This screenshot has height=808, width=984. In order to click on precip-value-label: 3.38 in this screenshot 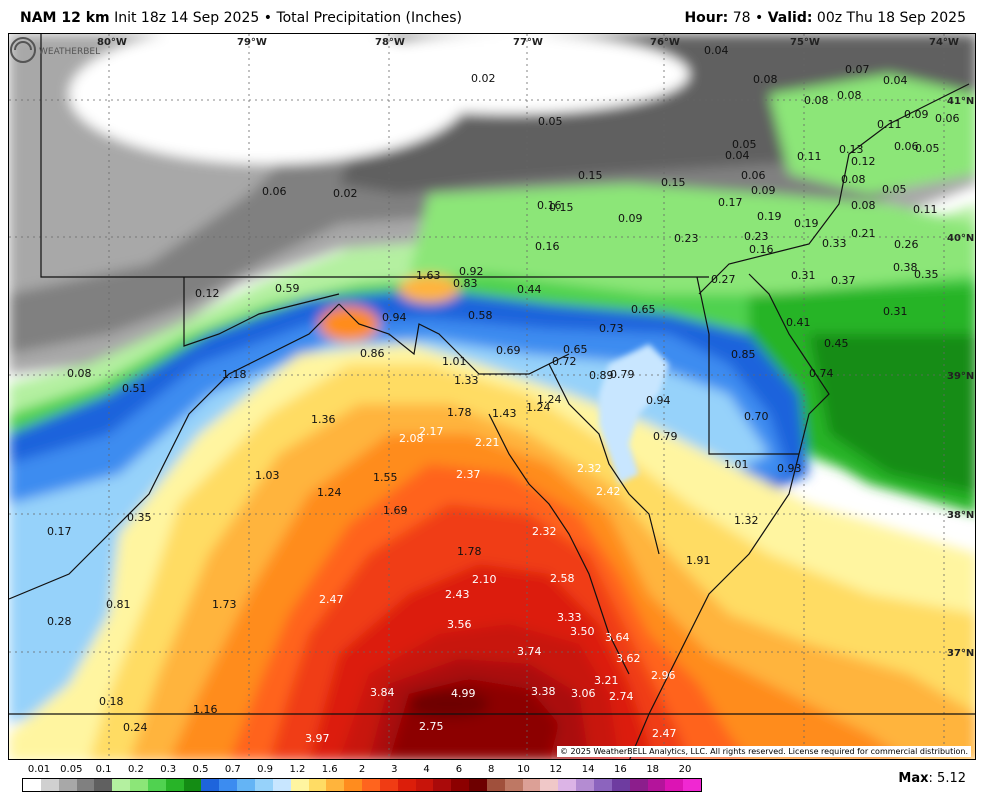, I will do `click(543, 691)`.